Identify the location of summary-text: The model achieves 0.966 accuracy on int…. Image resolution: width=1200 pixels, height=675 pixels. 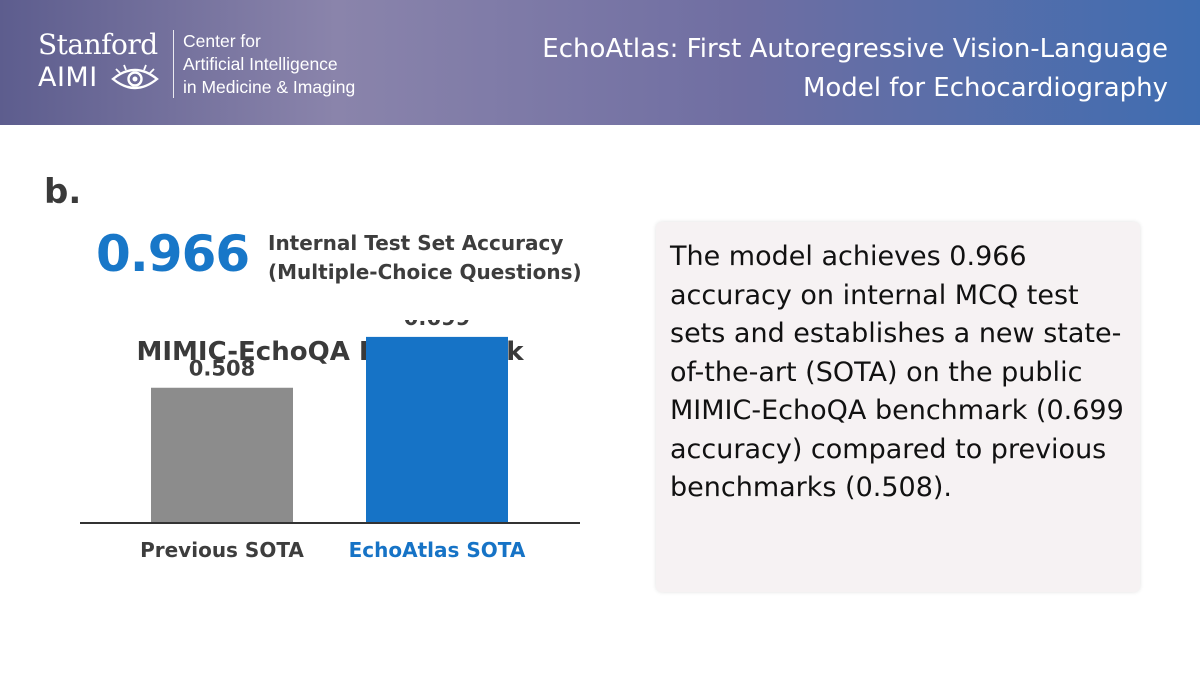
(897, 372).